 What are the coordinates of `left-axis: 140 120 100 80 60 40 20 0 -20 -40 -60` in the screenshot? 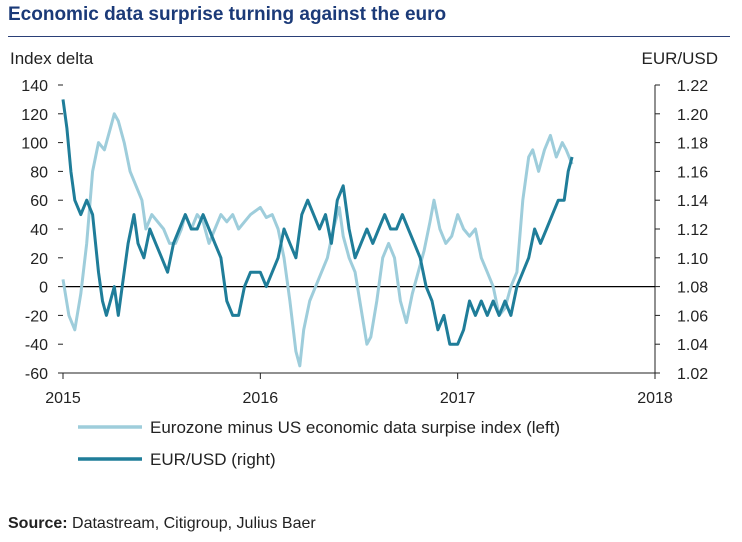 It's located at (42, 230).